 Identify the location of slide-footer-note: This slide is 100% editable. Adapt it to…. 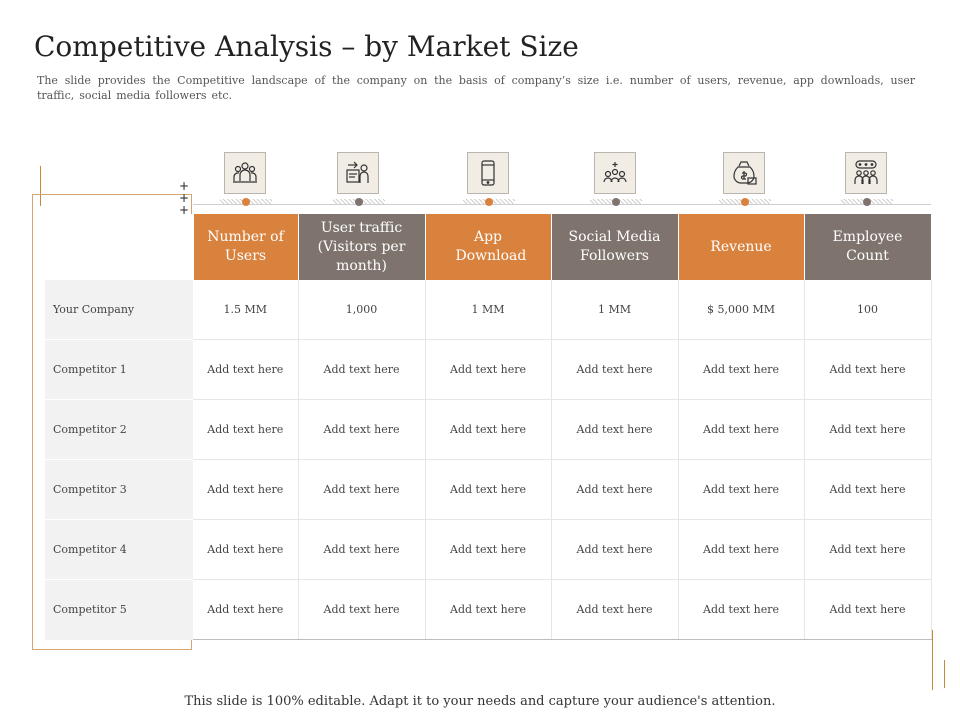
(480, 701).